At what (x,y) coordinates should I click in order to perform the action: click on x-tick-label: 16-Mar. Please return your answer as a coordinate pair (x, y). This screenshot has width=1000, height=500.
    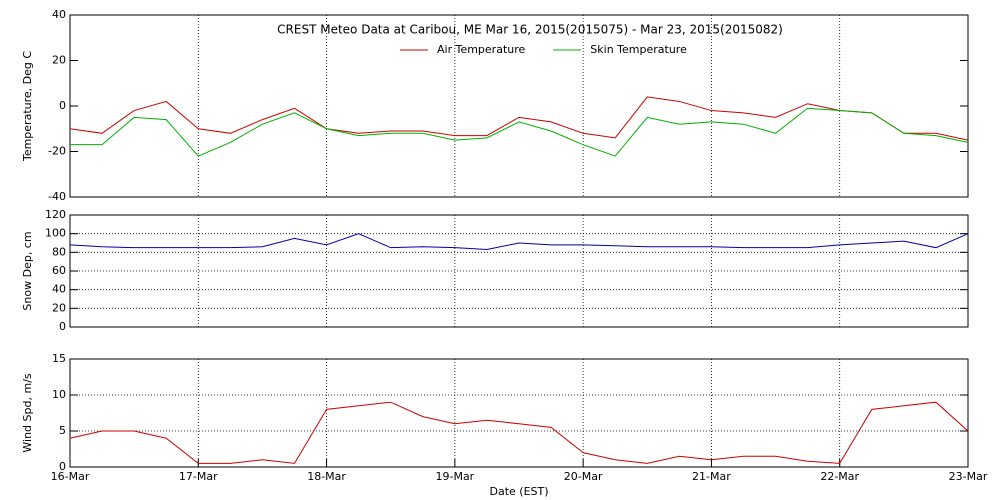
    Looking at the image, I should click on (70, 476).